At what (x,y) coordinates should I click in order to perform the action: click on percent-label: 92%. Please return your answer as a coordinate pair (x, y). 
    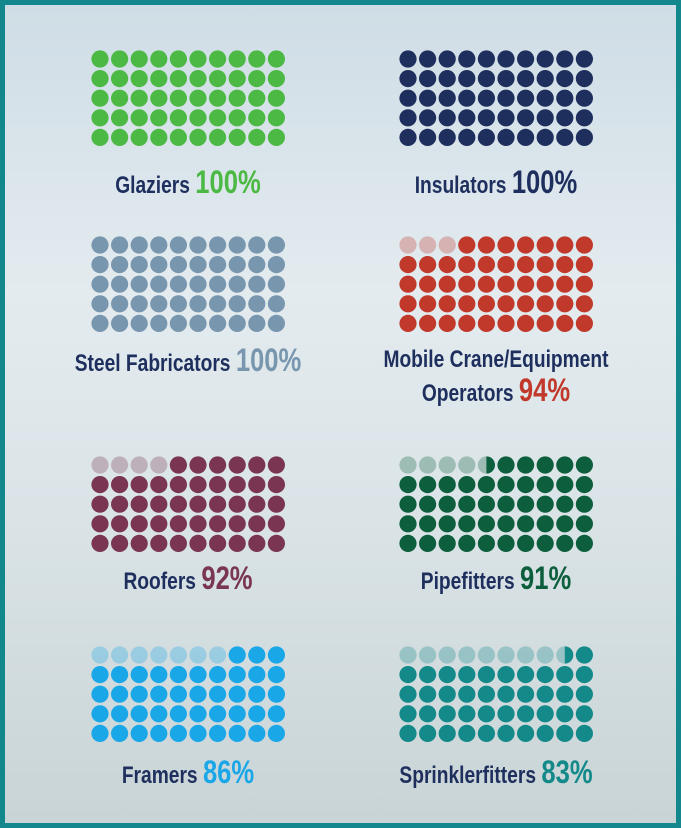
    Looking at the image, I should click on (227, 578).